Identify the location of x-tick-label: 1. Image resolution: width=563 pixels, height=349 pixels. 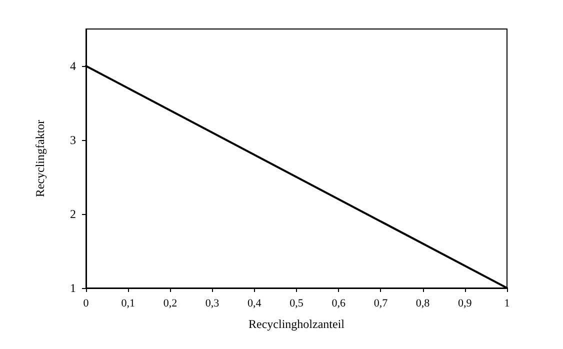
(507, 304).